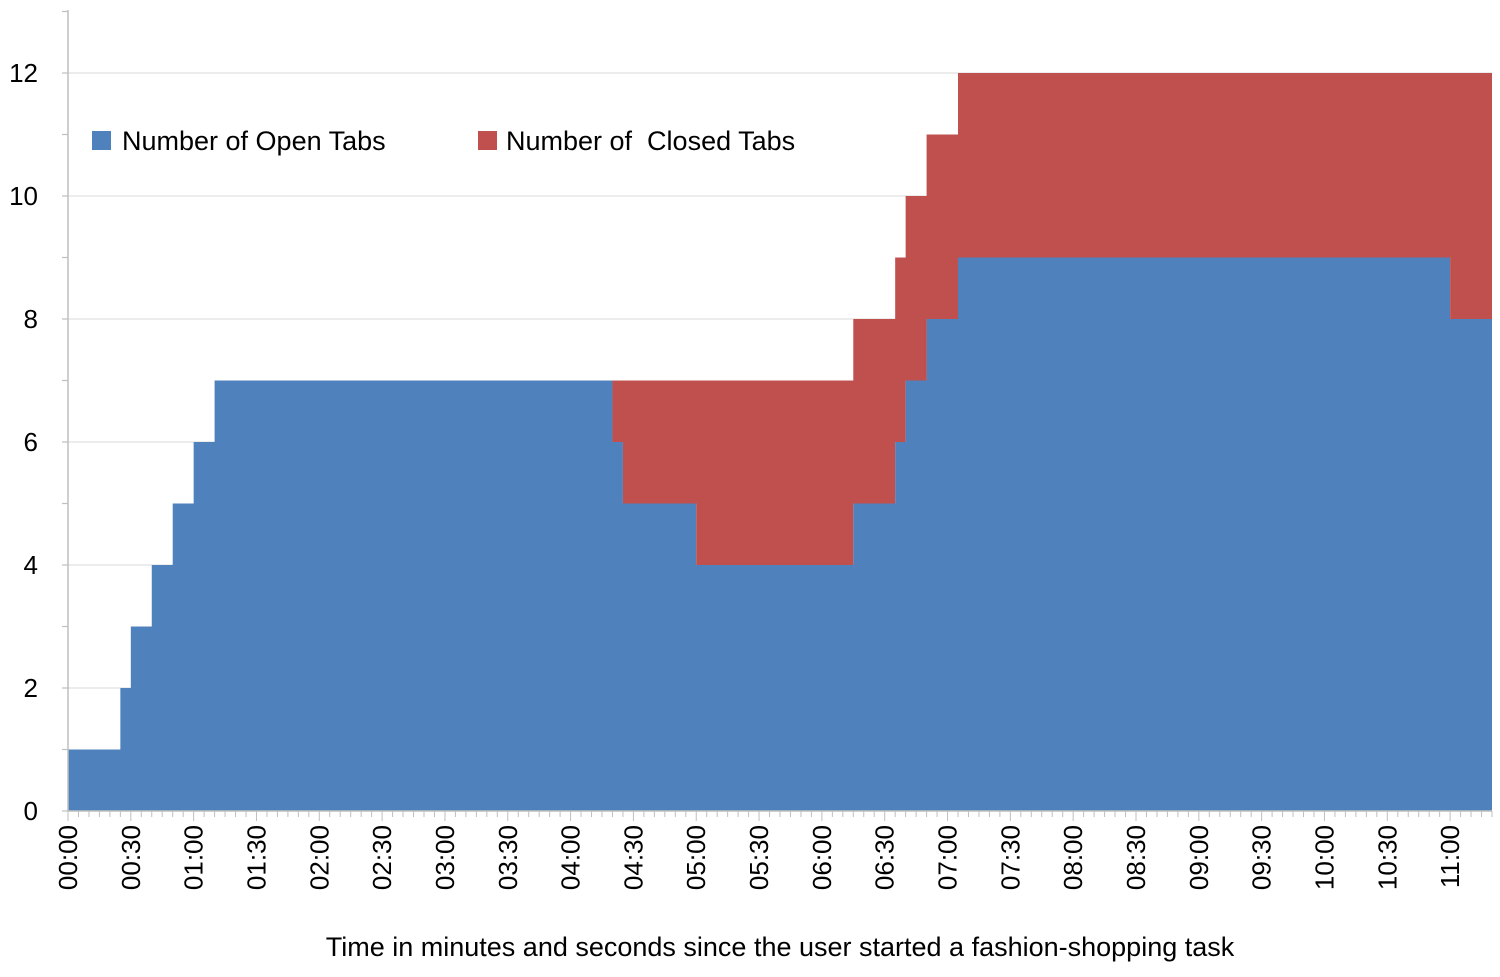  I want to click on x-tick-label-6: 03:00, so click(445, 857).